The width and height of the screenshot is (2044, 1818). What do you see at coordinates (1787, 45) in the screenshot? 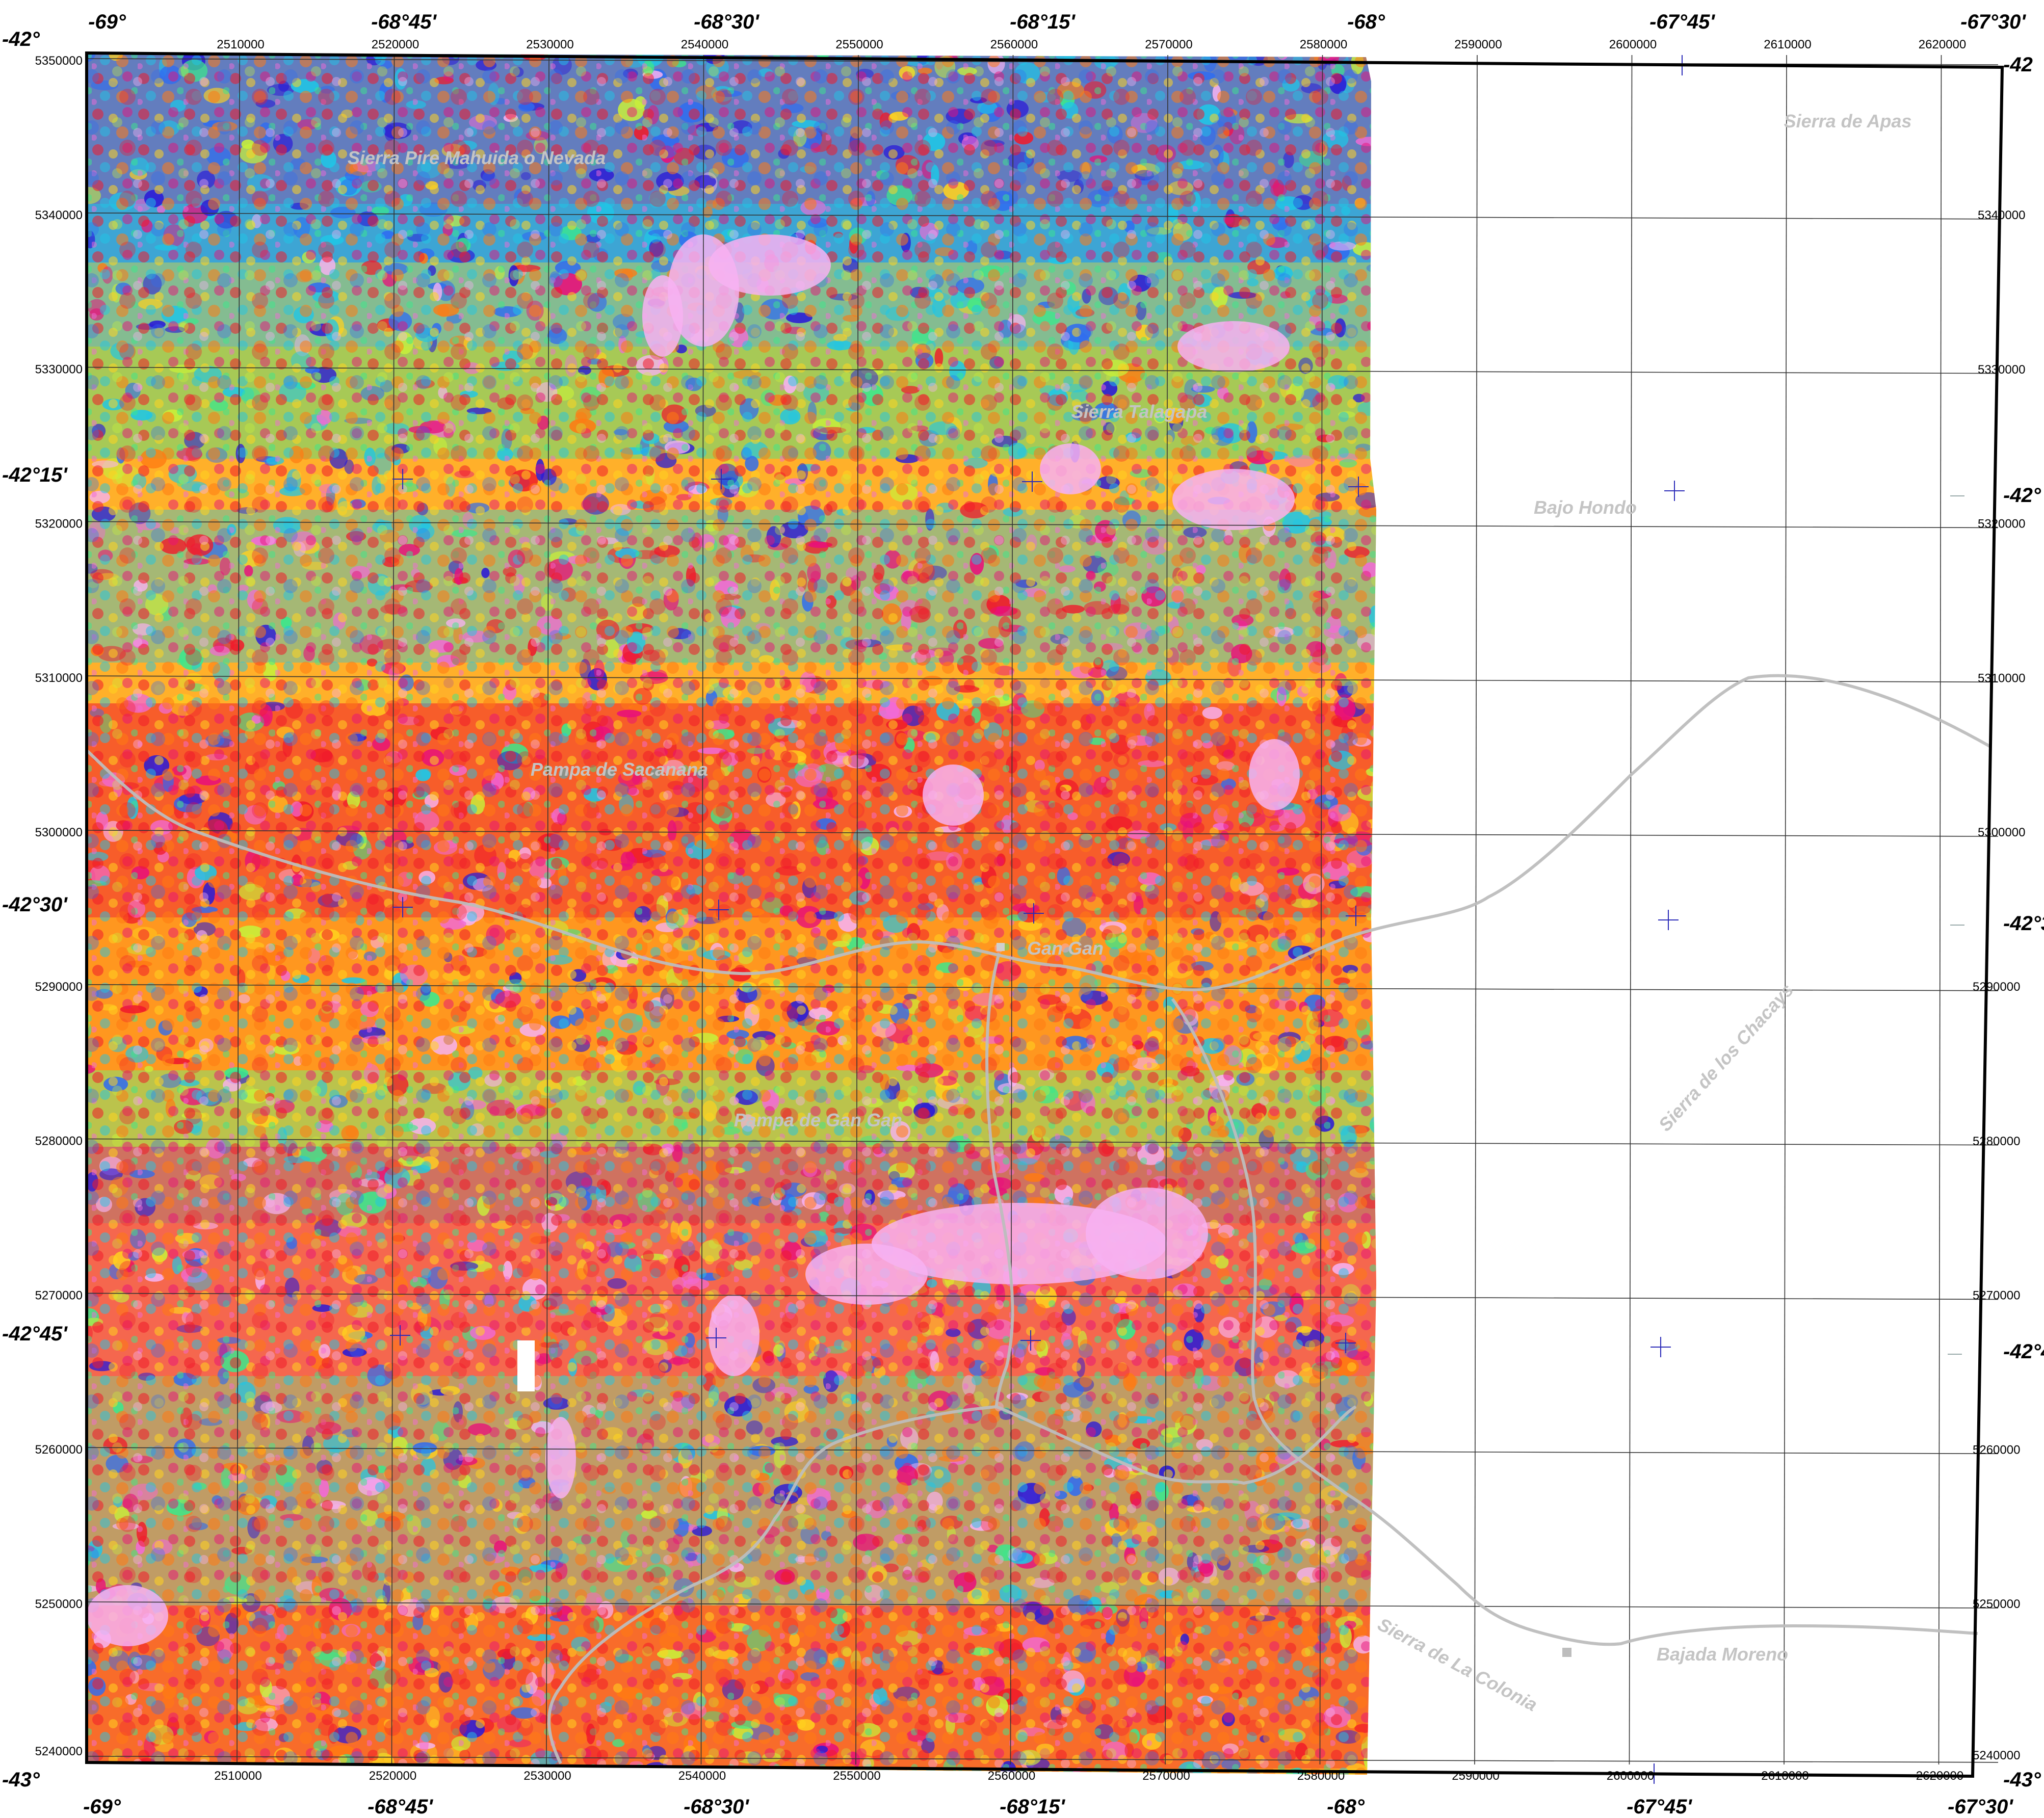
I see `top-easting-label: 2610000` at bounding box center [1787, 45].